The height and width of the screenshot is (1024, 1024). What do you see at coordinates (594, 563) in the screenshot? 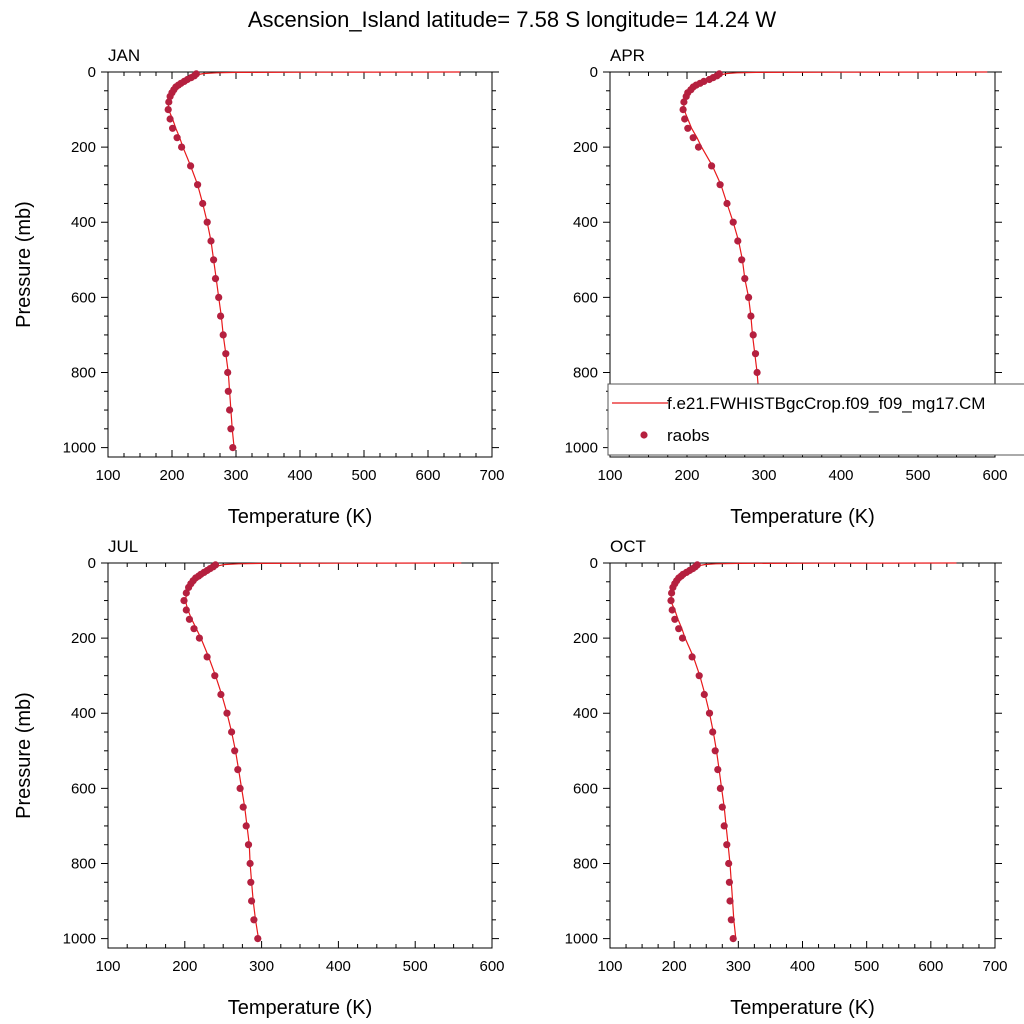
I see `panel-oct-ytick-label-0: 0` at bounding box center [594, 563].